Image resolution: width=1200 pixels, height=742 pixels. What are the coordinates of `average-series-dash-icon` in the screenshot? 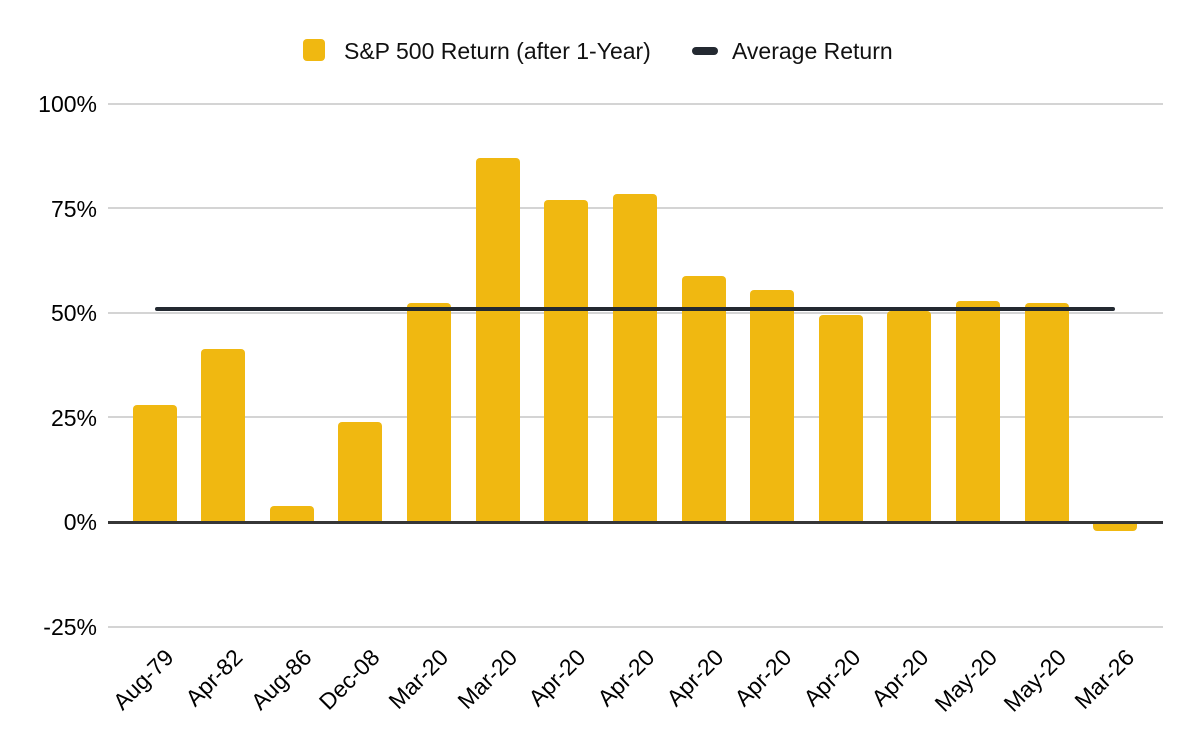 It's located at (705, 51).